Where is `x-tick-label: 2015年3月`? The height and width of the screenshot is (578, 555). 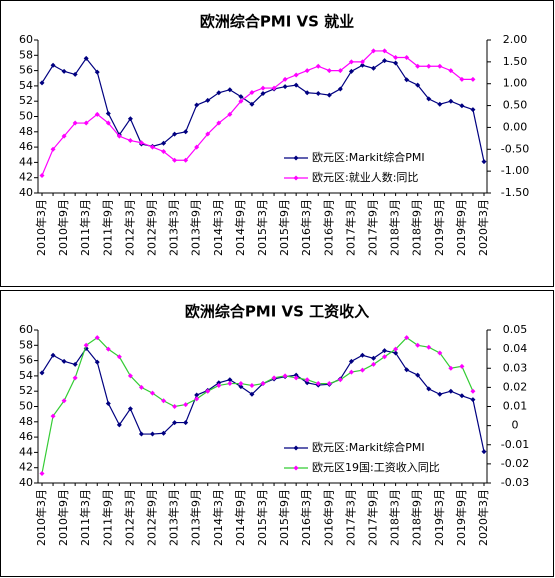
x-tick-label: 2015年3月 is located at coordinates (262, 517).